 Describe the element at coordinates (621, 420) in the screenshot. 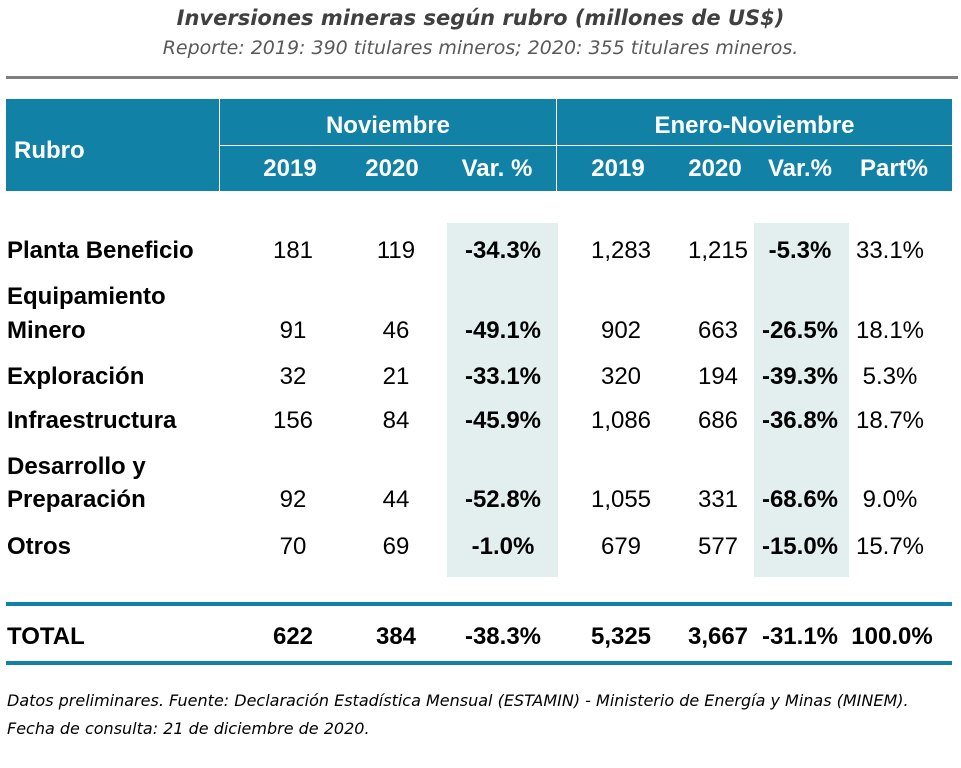

I see `cell-en-nov-2019: 1,086` at that location.